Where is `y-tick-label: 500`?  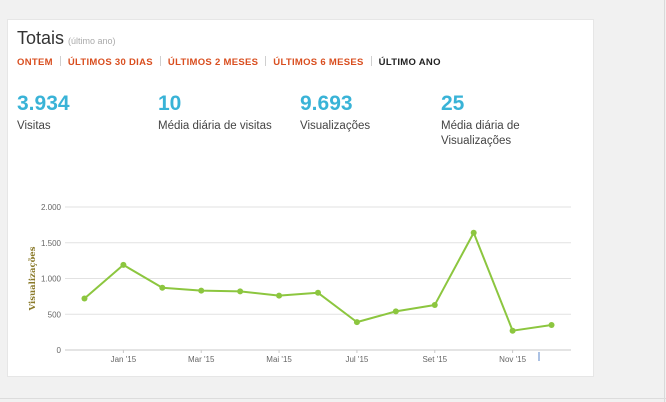 y-tick-label: 500 is located at coordinates (55, 314).